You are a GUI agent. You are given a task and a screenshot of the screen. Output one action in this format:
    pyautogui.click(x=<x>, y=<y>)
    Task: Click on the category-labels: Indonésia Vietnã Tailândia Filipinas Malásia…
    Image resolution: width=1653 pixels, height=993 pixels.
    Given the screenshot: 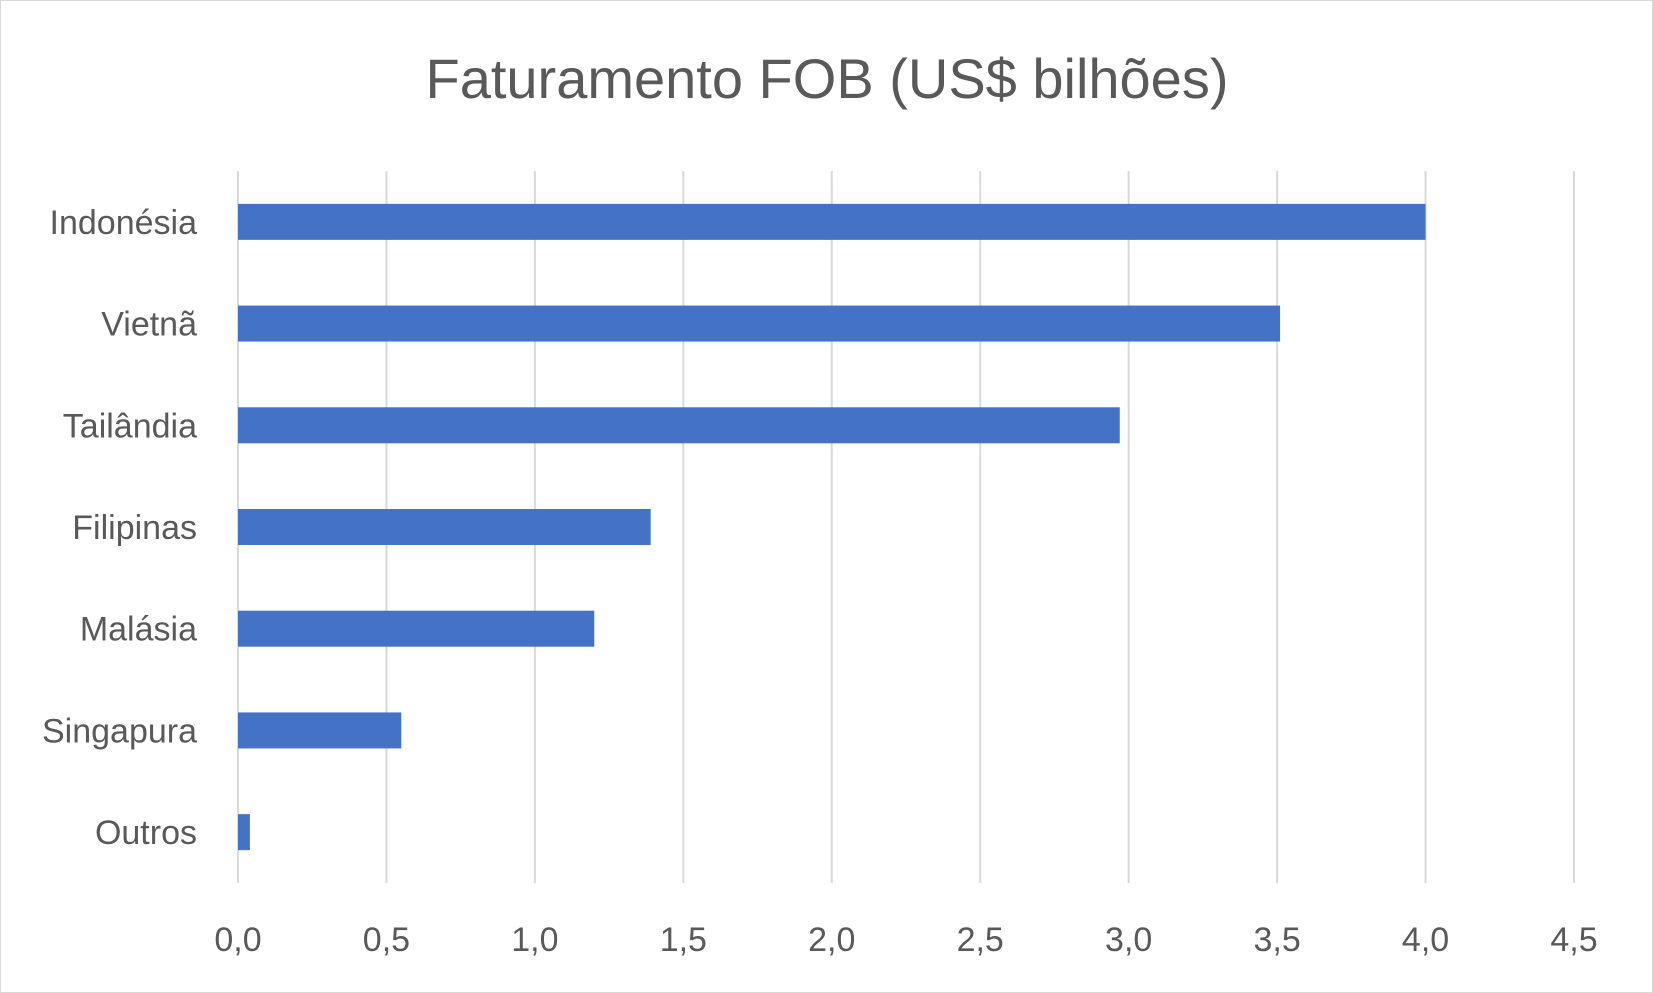 What is the action you would take?
    pyautogui.click(x=119, y=528)
    